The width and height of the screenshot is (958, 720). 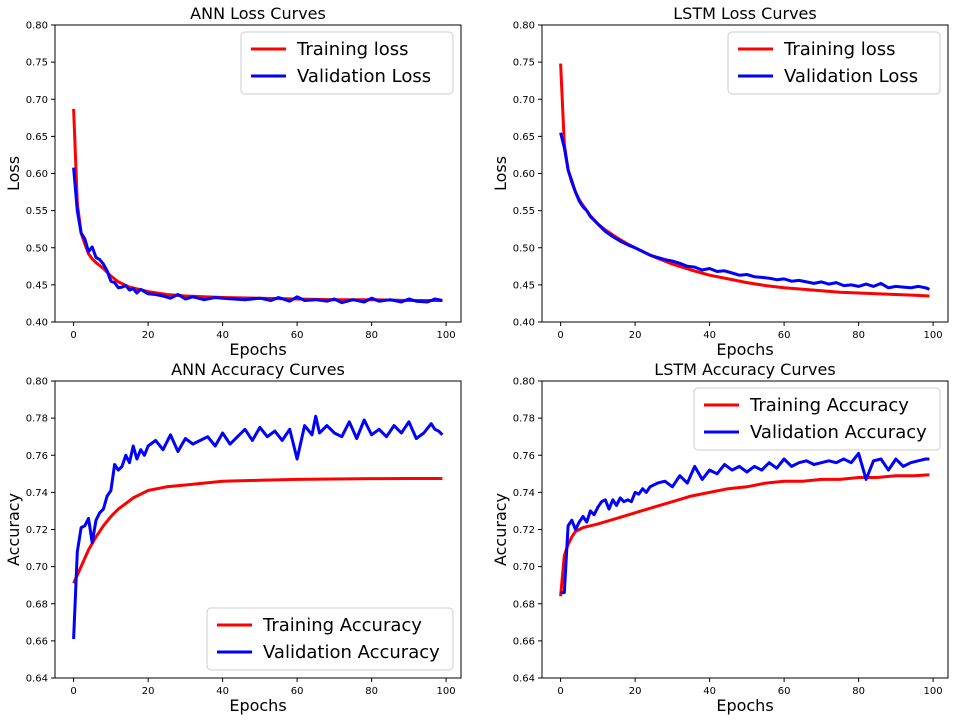 What do you see at coordinates (744, 369) in the screenshot?
I see `chart-title: LSTM Accuracy Curves` at bounding box center [744, 369].